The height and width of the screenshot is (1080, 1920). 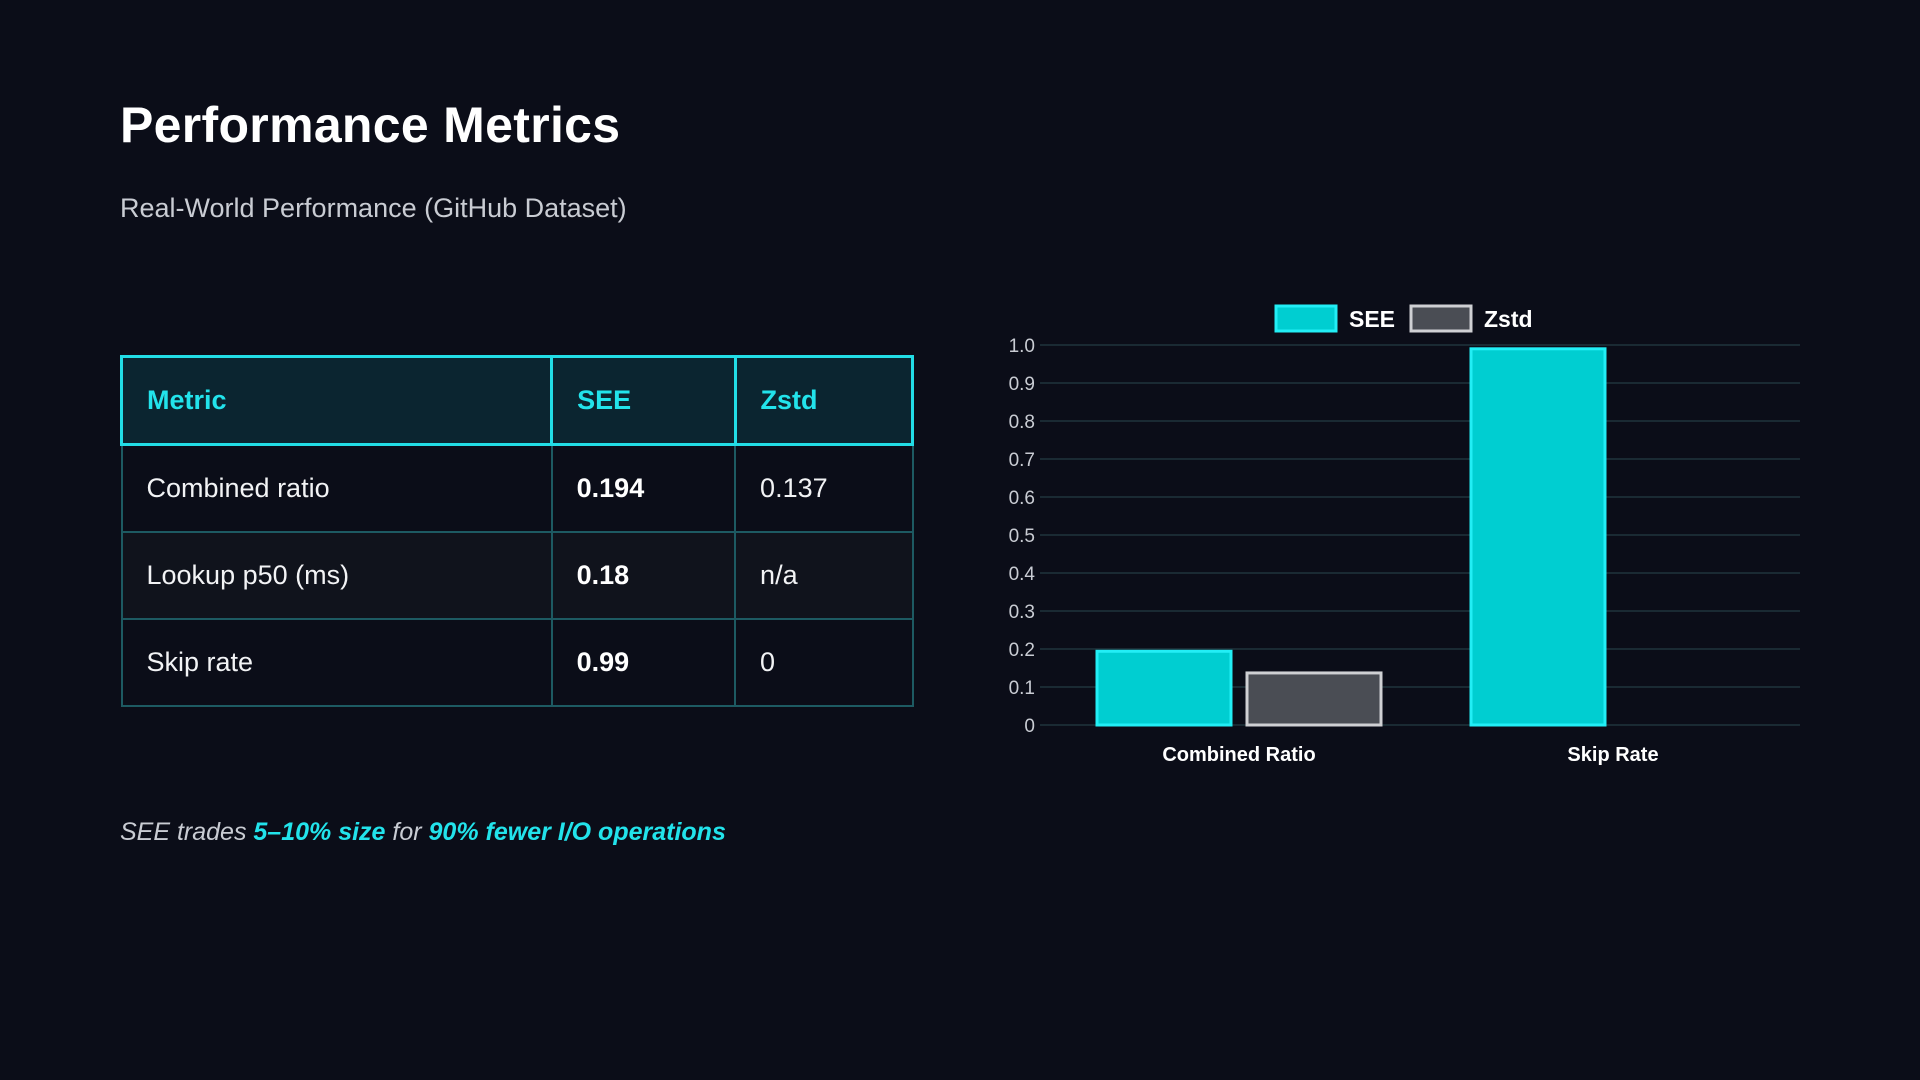 What do you see at coordinates (336, 575) in the screenshot?
I see `cell-metric: Lookup p50 (ms)` at bounding box center [336, 575].